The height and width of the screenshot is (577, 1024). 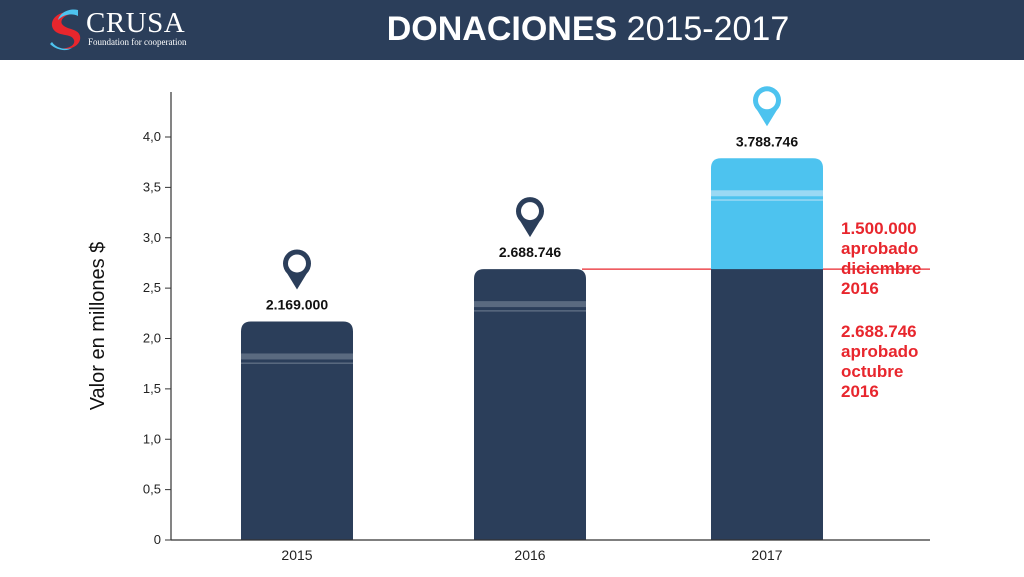 I want to click on y-tick-label: 0,5, so click(x=152, y=489).